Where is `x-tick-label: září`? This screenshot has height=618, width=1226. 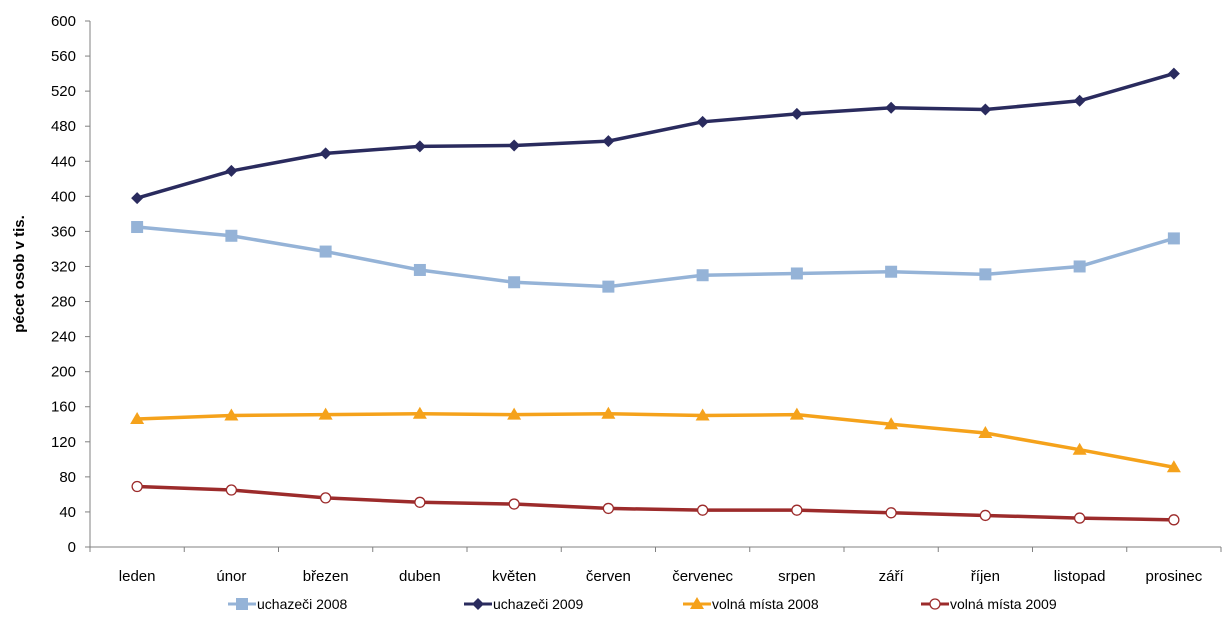
x-tick-label: září is located at coordinates (892, 576).